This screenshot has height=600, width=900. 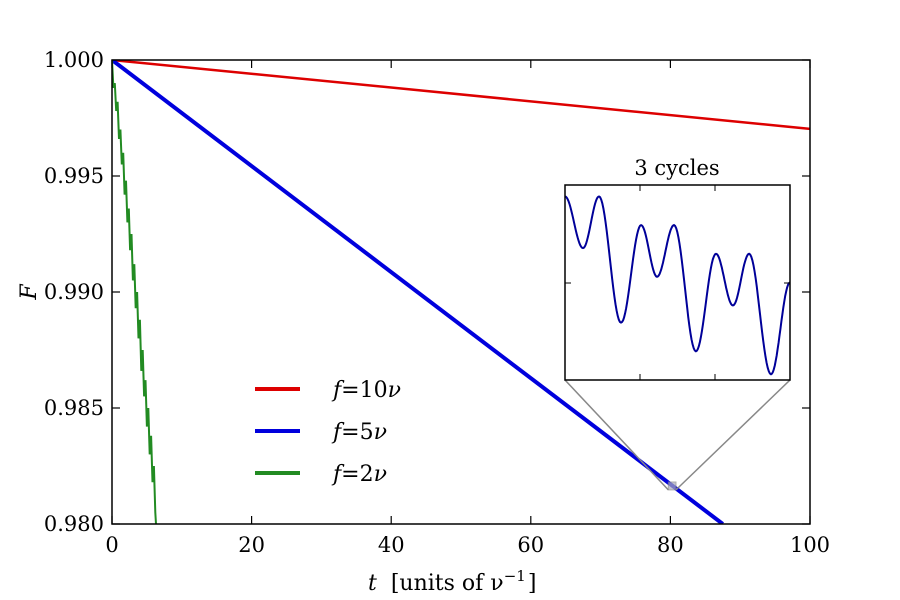 I want to click on x-axis-label: t [units of ν−1], so click(x=452, y=581).